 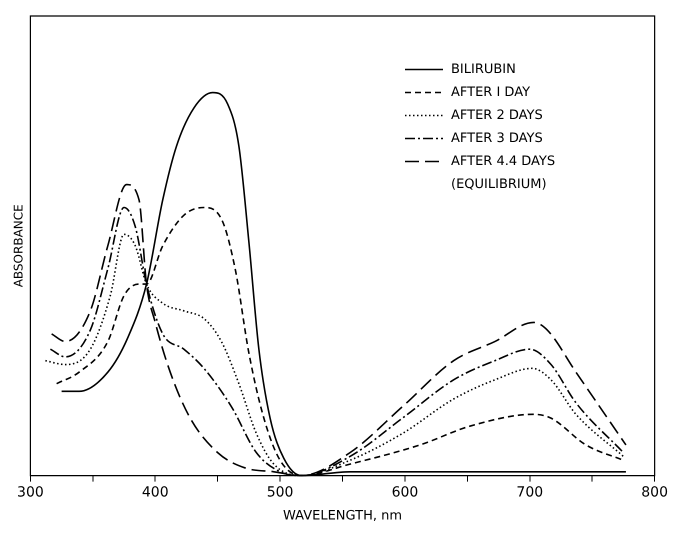 What do you see at coordinates (483, 70) in the screenshot?
I see `legend-label: BILIRUBIN` at bounding box center [483, 70].